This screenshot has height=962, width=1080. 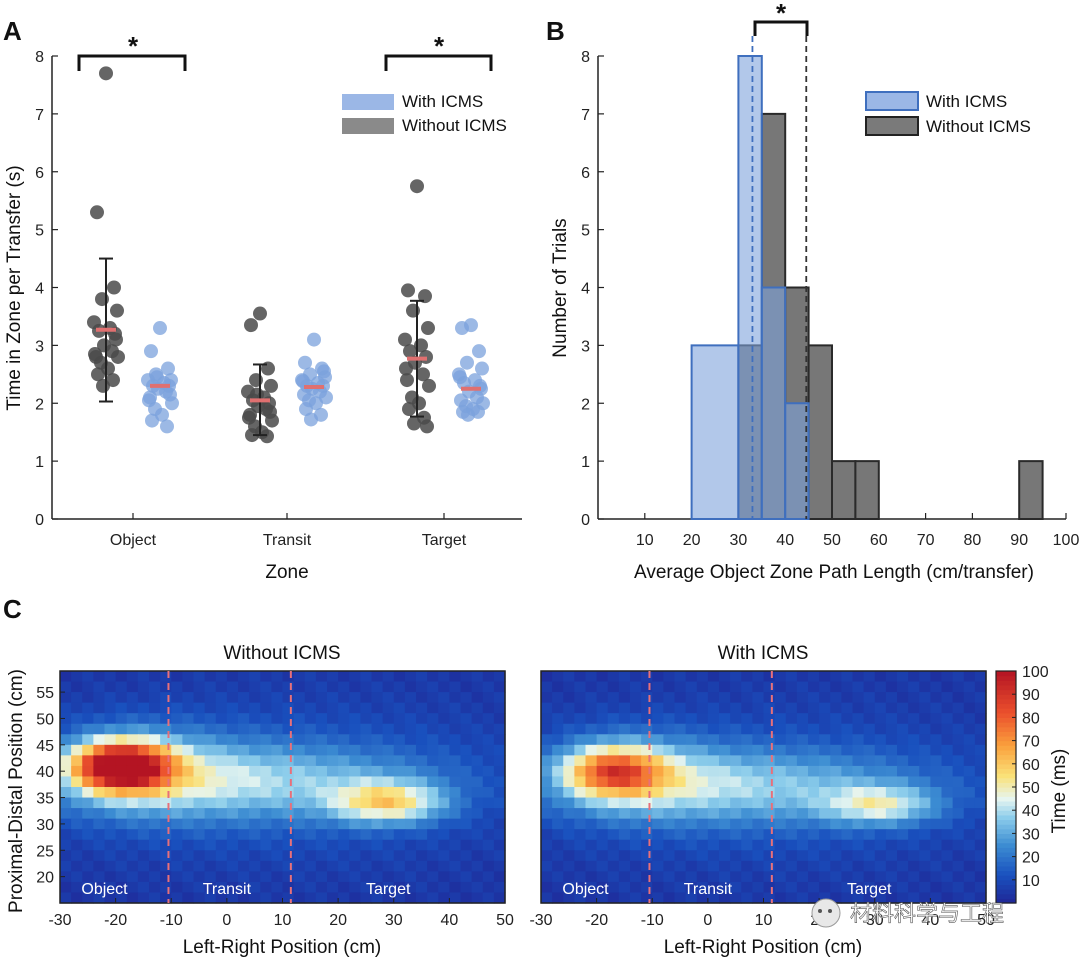 I want to click on colorbar-tick-label: 30, so click(x=1031, y=834).